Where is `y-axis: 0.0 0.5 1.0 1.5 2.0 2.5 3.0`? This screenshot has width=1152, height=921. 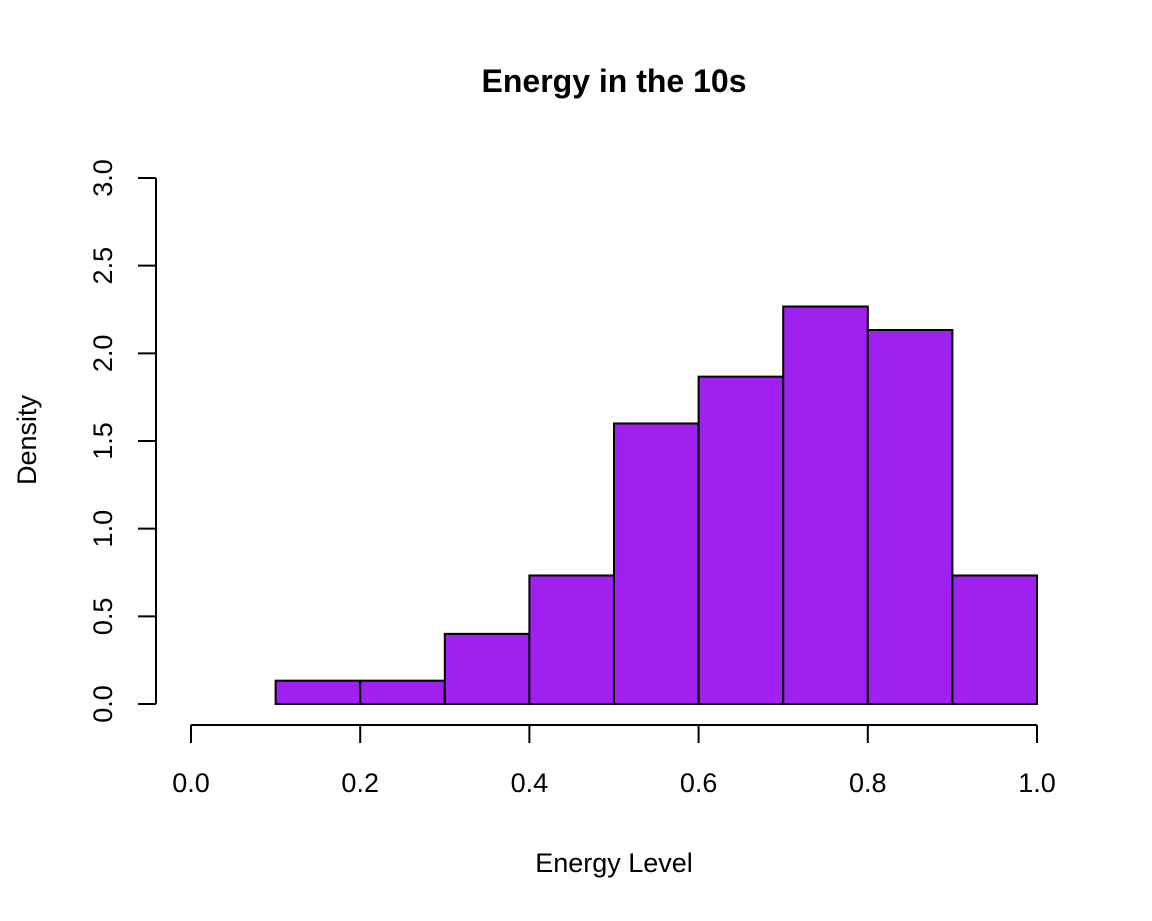
y-axis: 0.0 0.5 1.0 1.5 2.0 2.5 3.0 is located at coordinates (122, 441).